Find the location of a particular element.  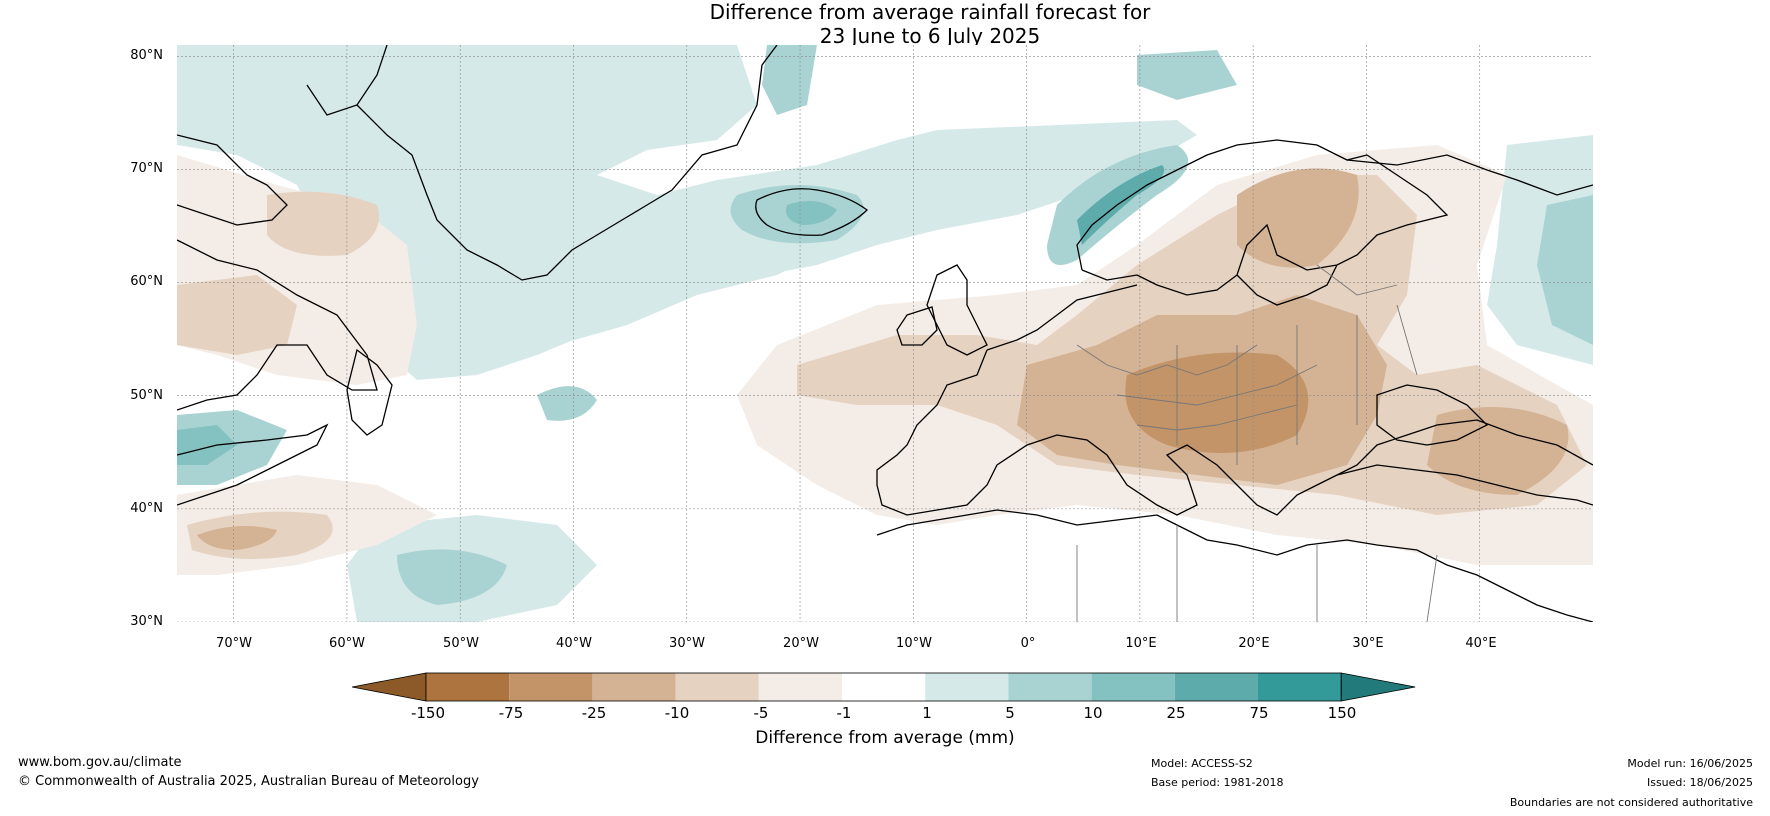

lat-label-30n: 30°N is located at coordinates (146, 621).